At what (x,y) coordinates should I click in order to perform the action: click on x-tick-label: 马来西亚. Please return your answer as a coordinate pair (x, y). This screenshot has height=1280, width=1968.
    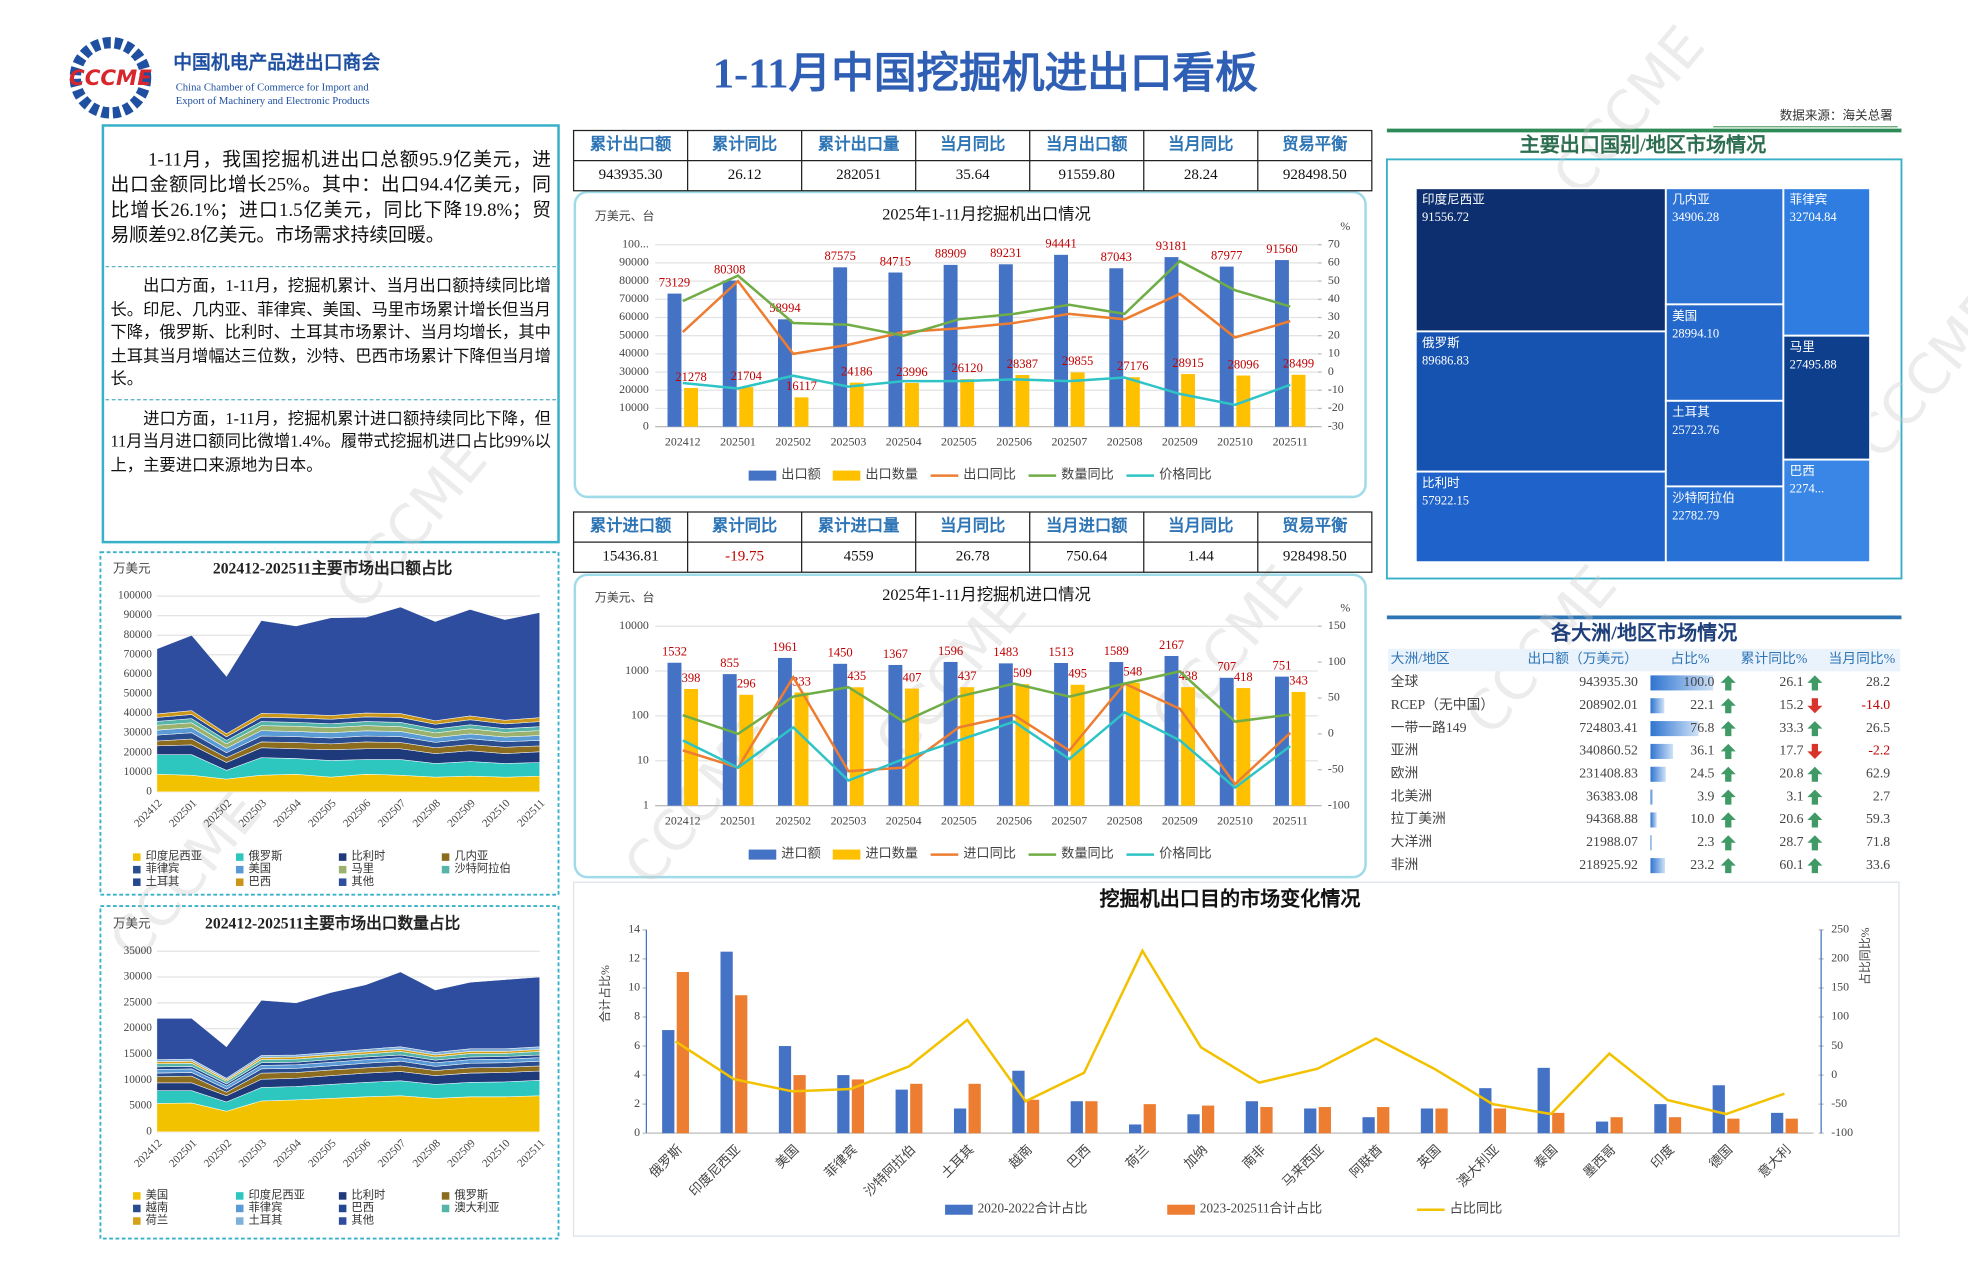
    Looking at the image, I should click on (1303, 1166).